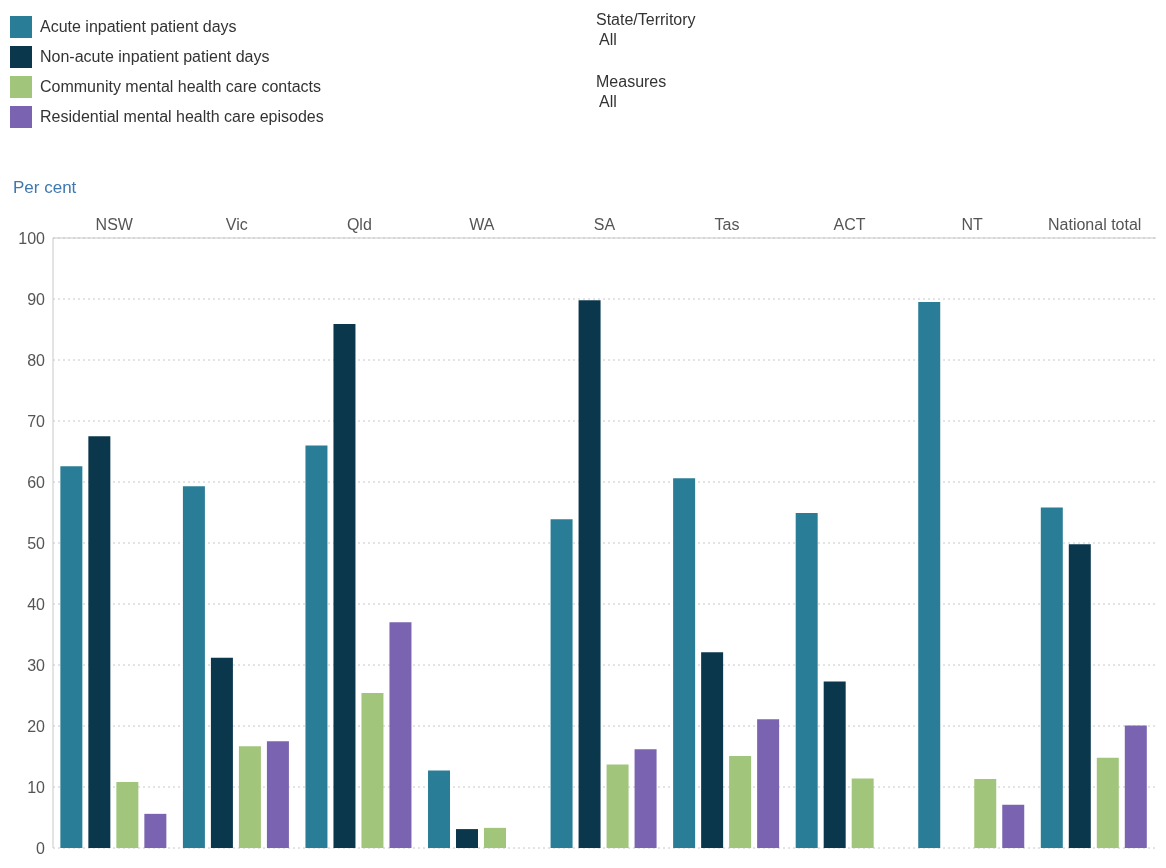 This screenshot has height=868, width=1166. I want to click on y-tick-label: 80, so click(36, 360).